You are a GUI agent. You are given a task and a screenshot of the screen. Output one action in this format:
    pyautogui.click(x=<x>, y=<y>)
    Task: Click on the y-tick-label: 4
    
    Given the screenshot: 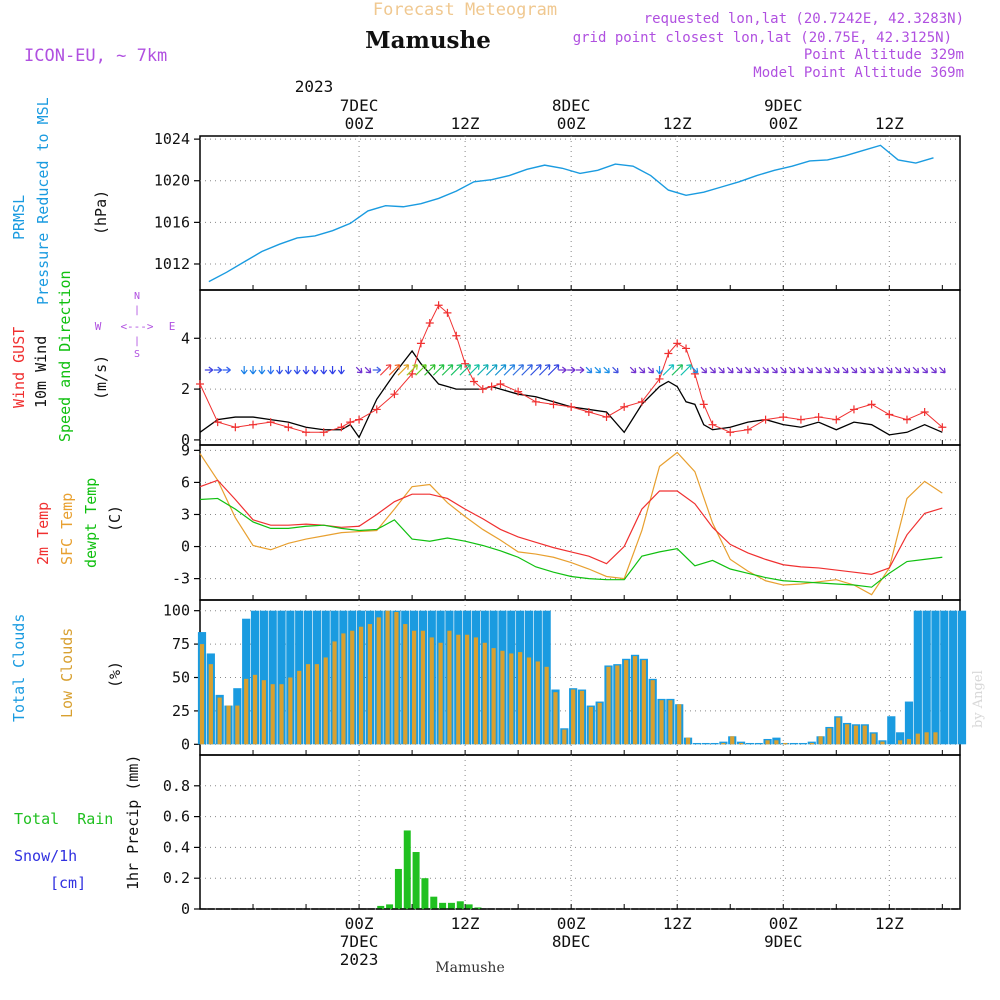 What is the action you would take?
    pyautogui.click(x=185, y=338)
    